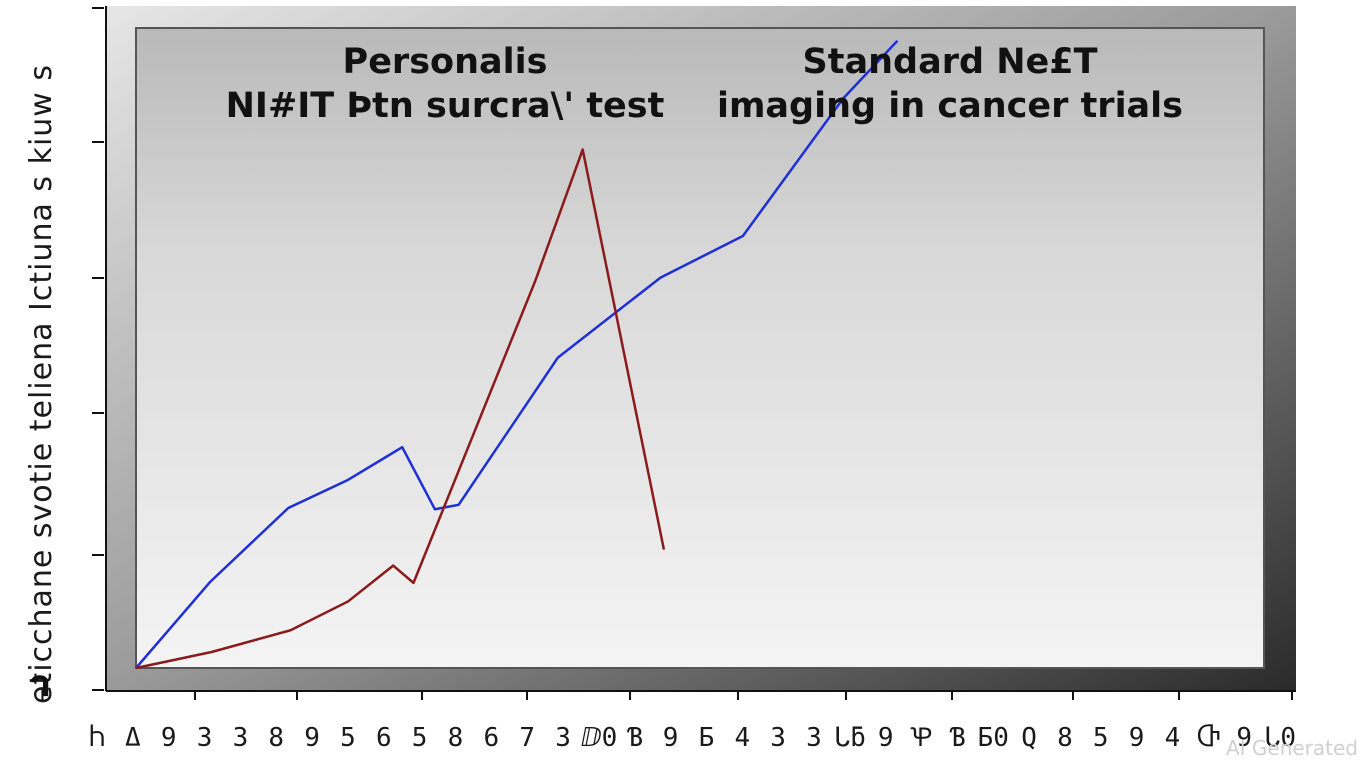  I want to click on x-tick-label-4: 3, so click(241, 738).